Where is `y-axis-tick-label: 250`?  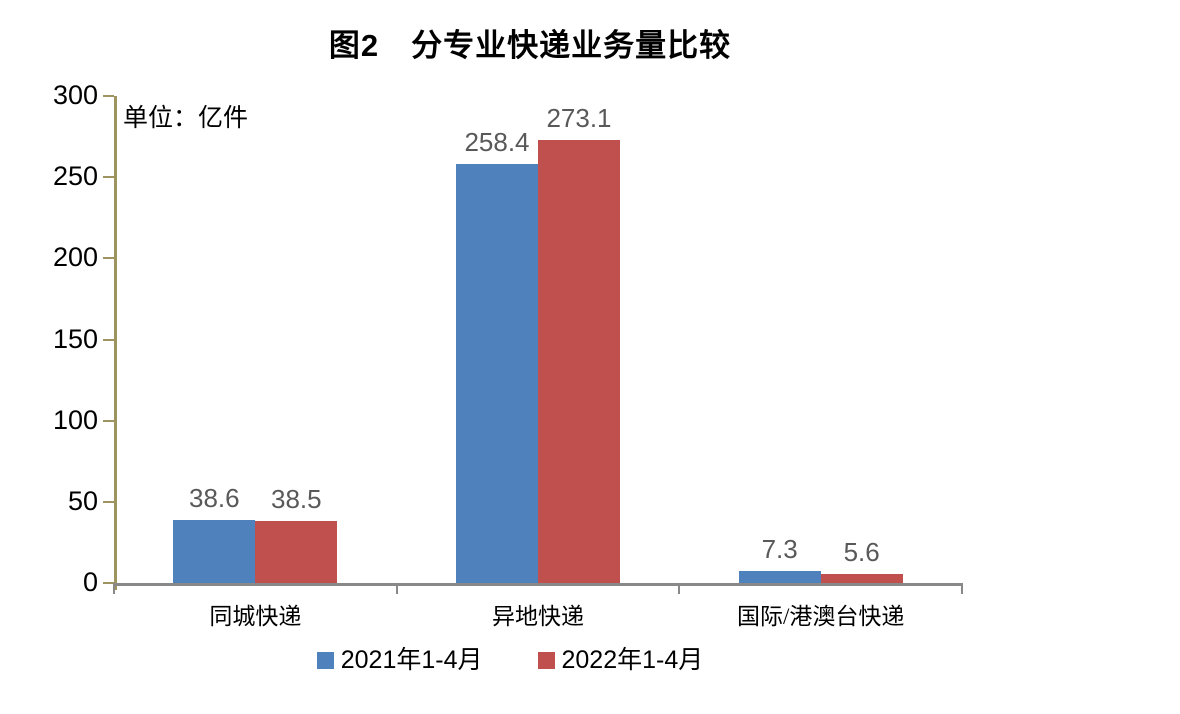 y-axis-tick-label: 250 is located at coordinates (75, 176).